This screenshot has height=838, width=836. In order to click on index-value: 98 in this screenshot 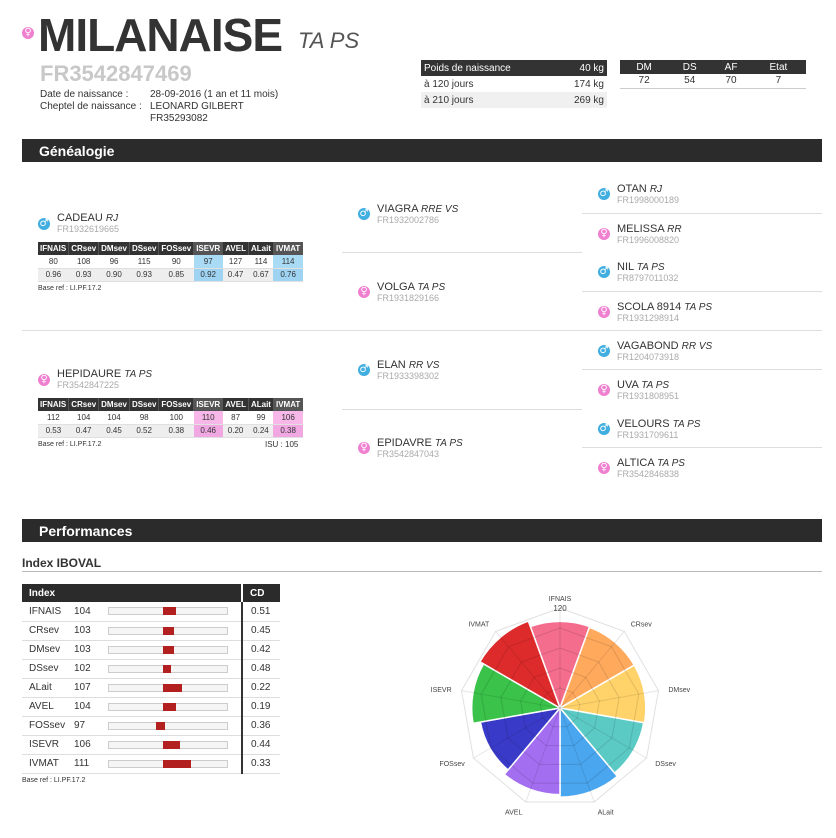, I will do `click(144, 418)`.